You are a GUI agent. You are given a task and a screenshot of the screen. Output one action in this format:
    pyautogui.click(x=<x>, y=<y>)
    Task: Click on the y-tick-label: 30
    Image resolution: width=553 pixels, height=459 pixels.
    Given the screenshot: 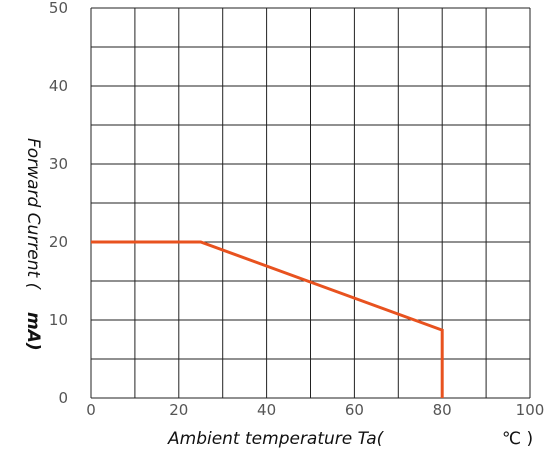 What is the action you would take?
    pyautogui.click(x=58, y=164)
    